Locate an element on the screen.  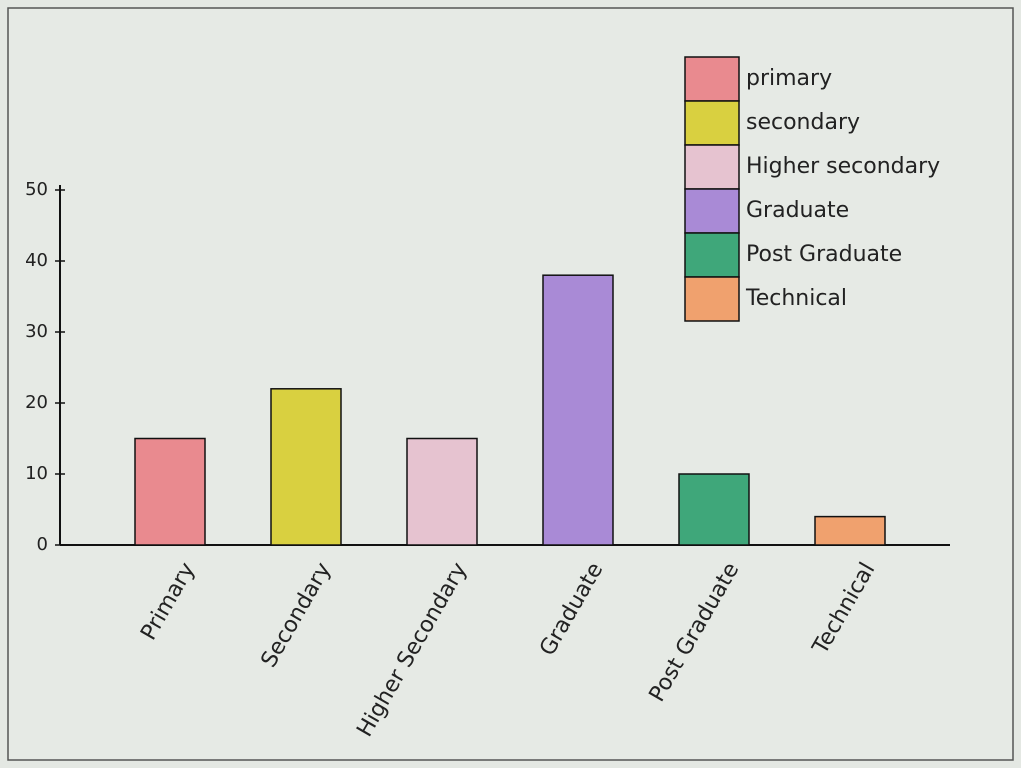
y-tick-label: 50 is located at coordinates (36, 189).